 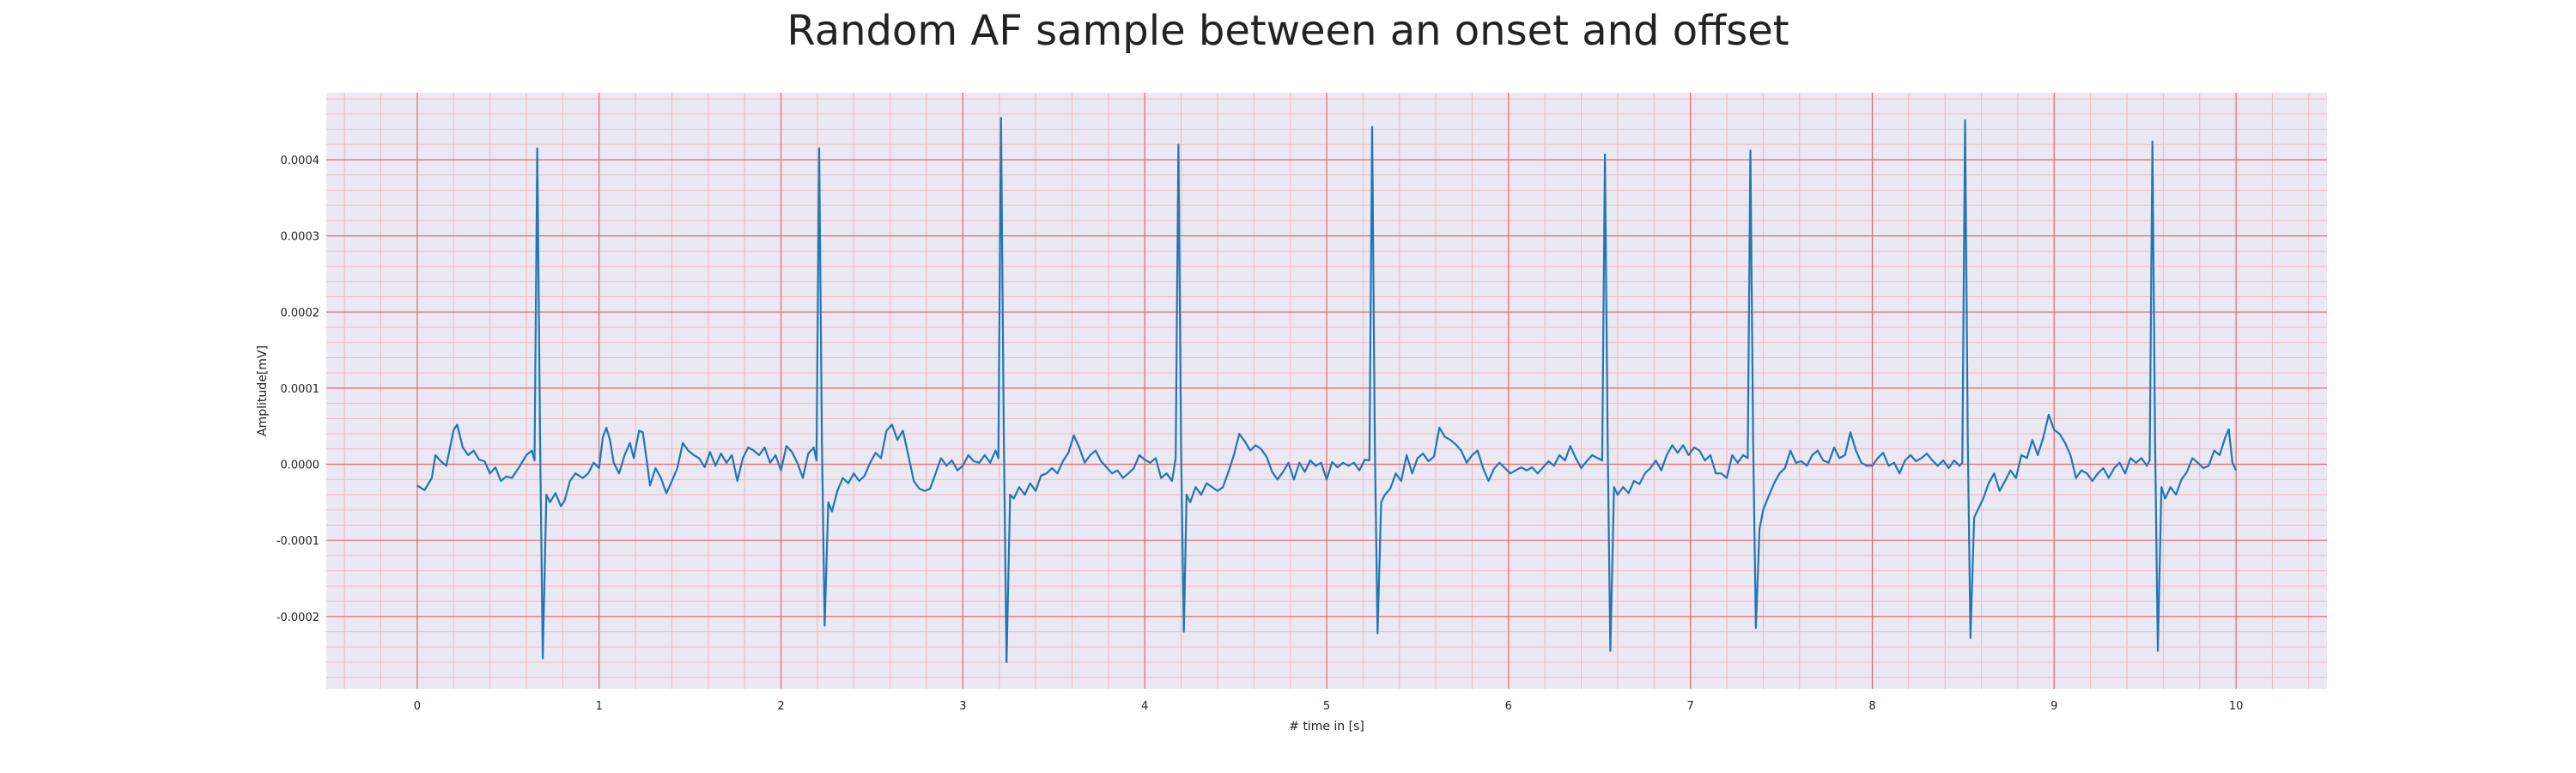 I want to click on x-tick-label: 7, so click(x=1689, y=706).